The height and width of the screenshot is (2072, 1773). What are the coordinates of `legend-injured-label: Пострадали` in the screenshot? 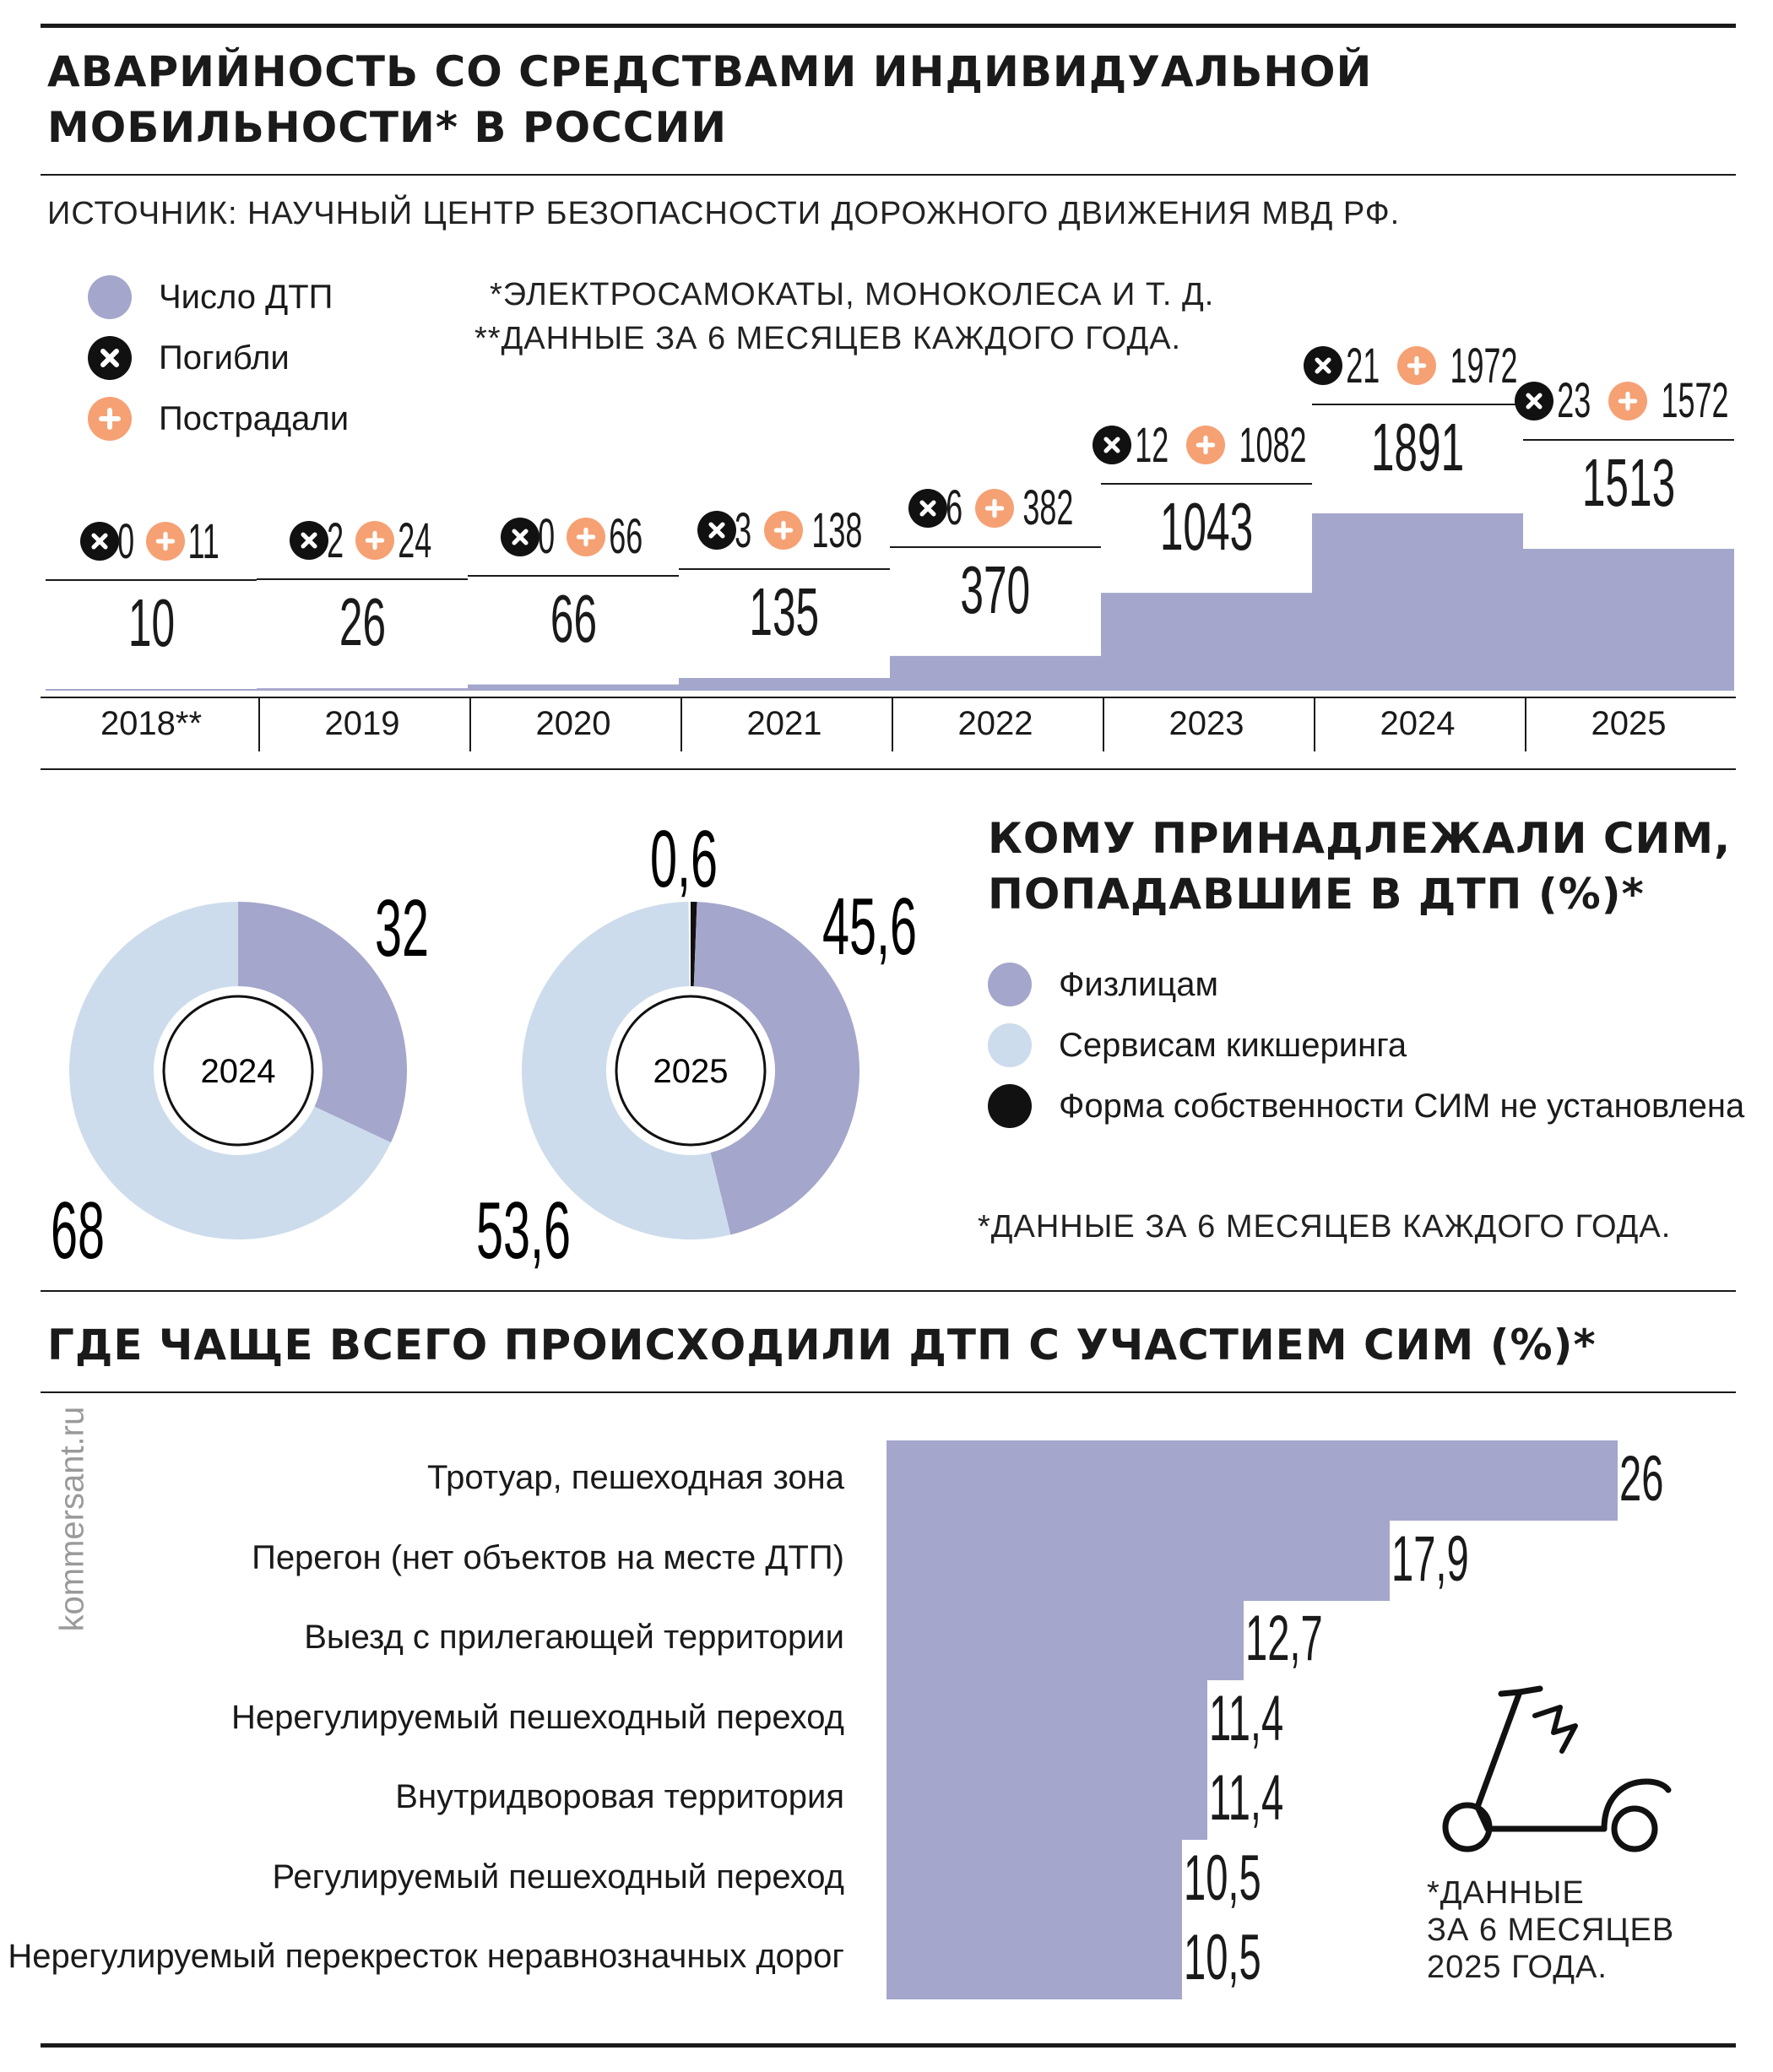 It's located at (255, 418).